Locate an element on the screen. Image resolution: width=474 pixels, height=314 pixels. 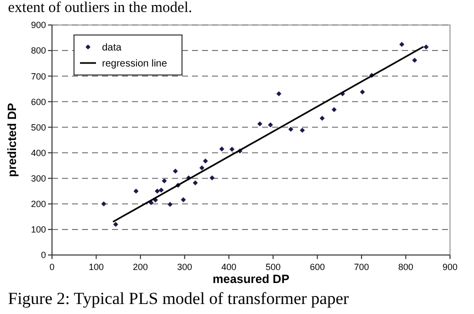
x-tick-label: 200 is located at coordinates (140, 267).